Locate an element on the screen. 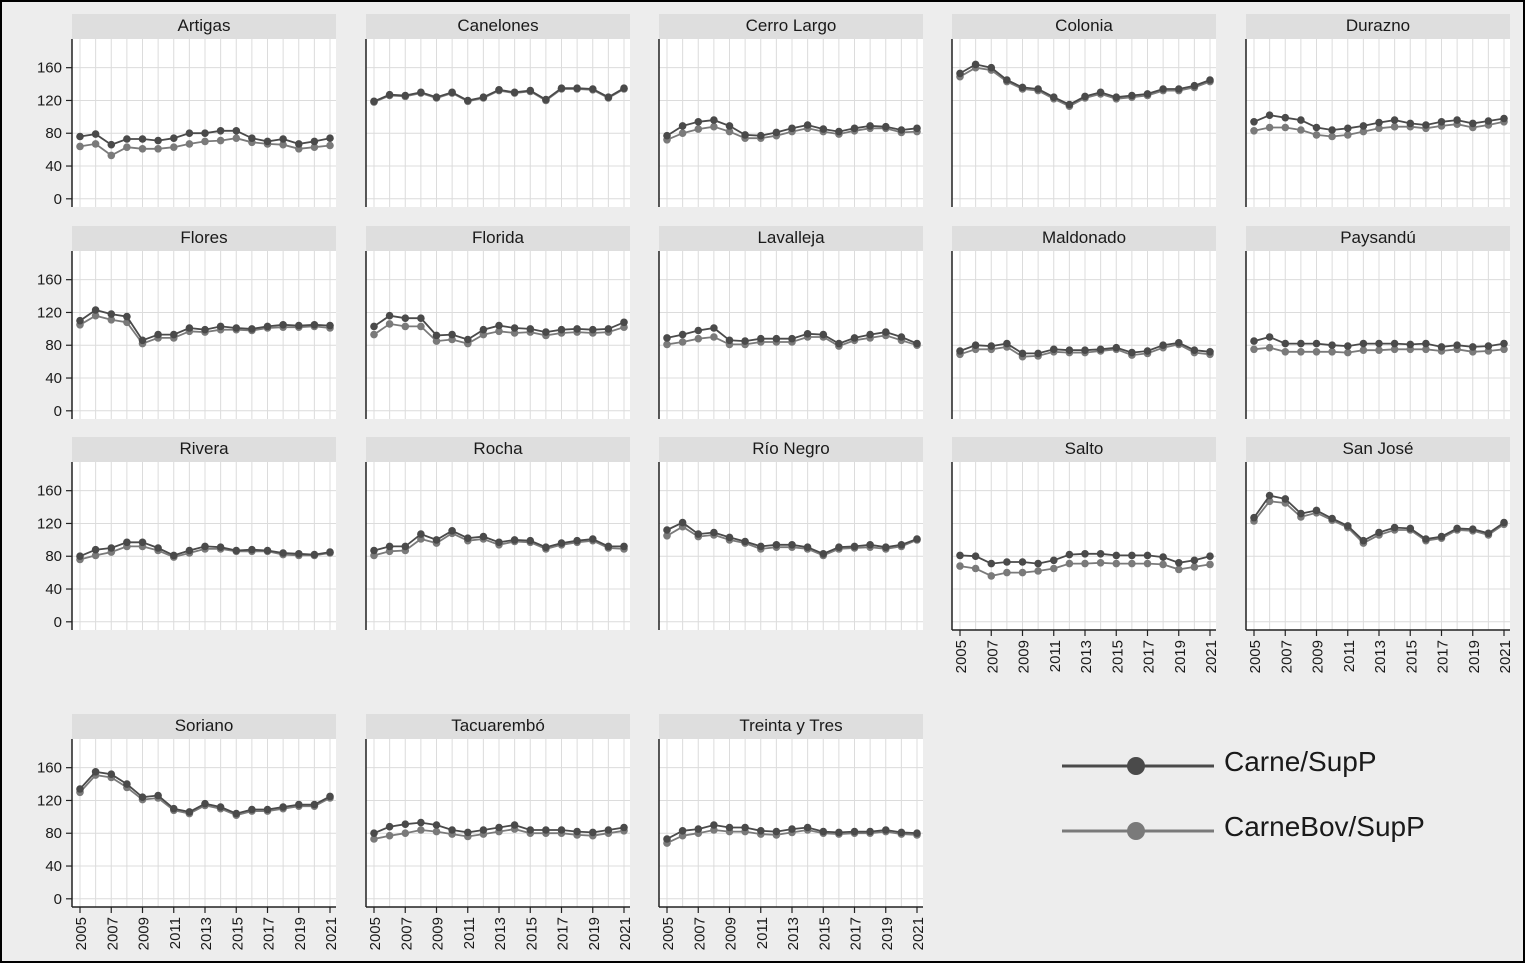  x-tick-label: 2017 is located at coordinates (563, 933).